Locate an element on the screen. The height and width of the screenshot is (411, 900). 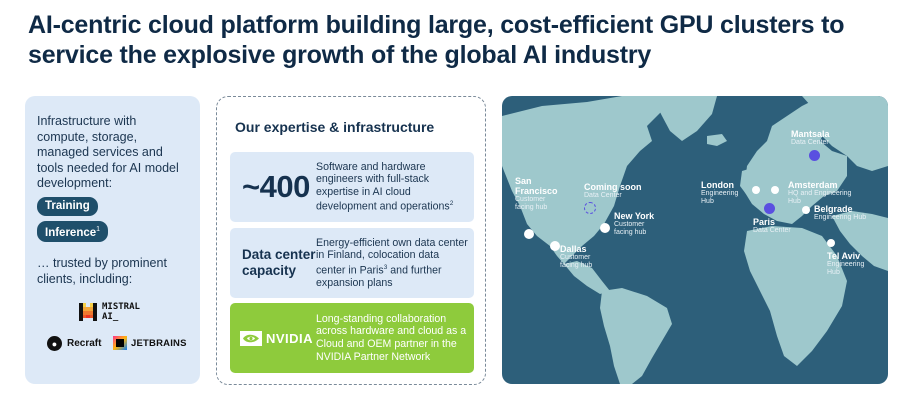
amsterdam-desc: HQ and Engineering Hub is located at coordinates (820, 197).